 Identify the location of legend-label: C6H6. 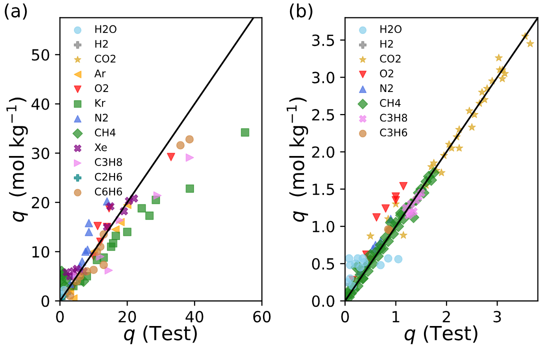
(108, 192).